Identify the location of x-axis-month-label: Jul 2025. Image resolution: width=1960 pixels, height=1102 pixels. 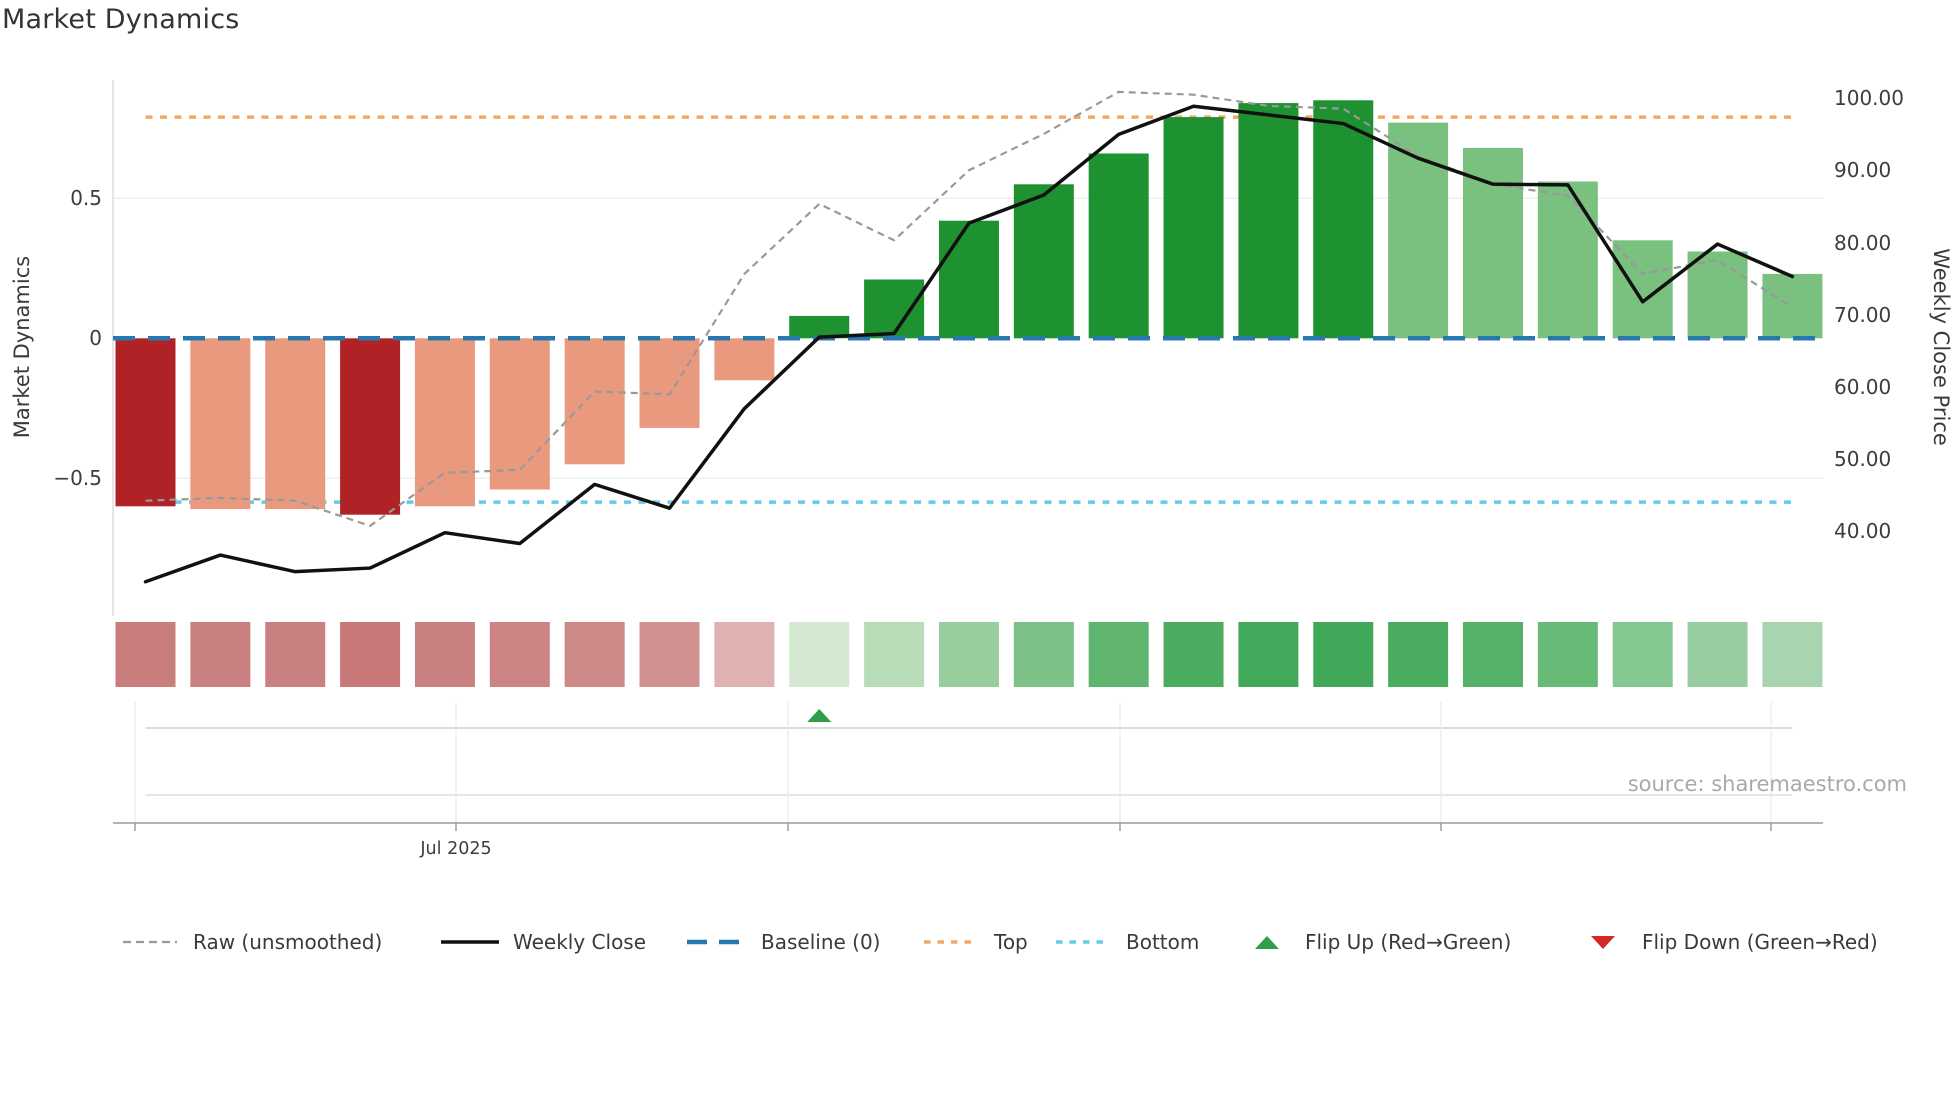
(456, 849).